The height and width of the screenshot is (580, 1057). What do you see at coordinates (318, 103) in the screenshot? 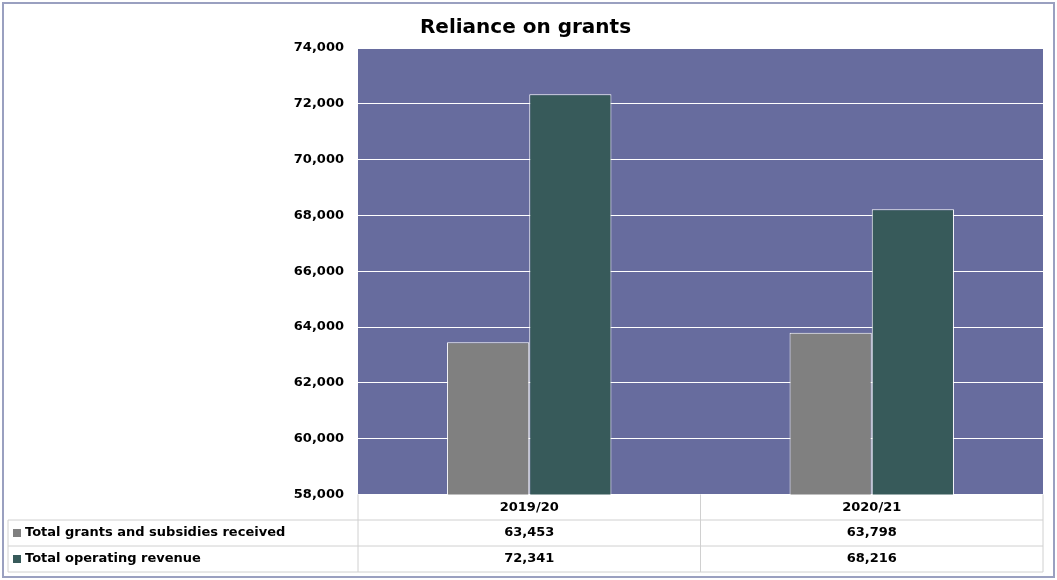
I see `y-tick-label: 72,000` at bounding box center [318, 103].